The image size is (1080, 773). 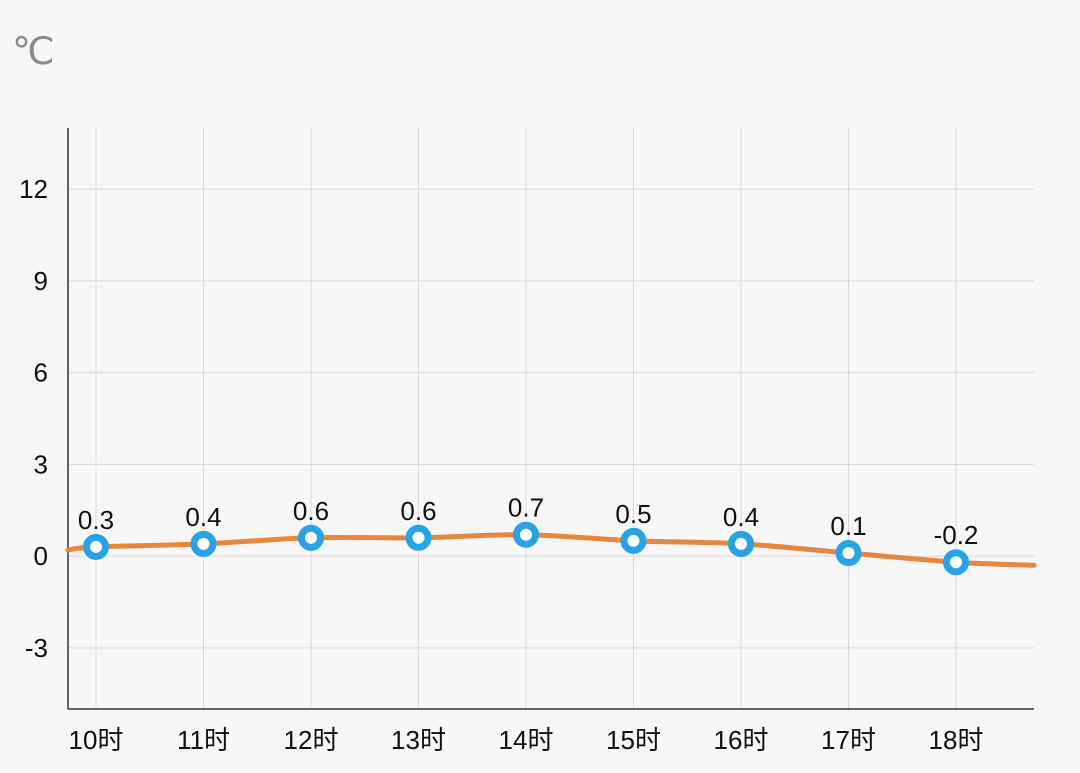 What do you see at coordinates (33, 189) in the screenshot?
I see `y-tick-label: 12` at bounding box center [33, 189].